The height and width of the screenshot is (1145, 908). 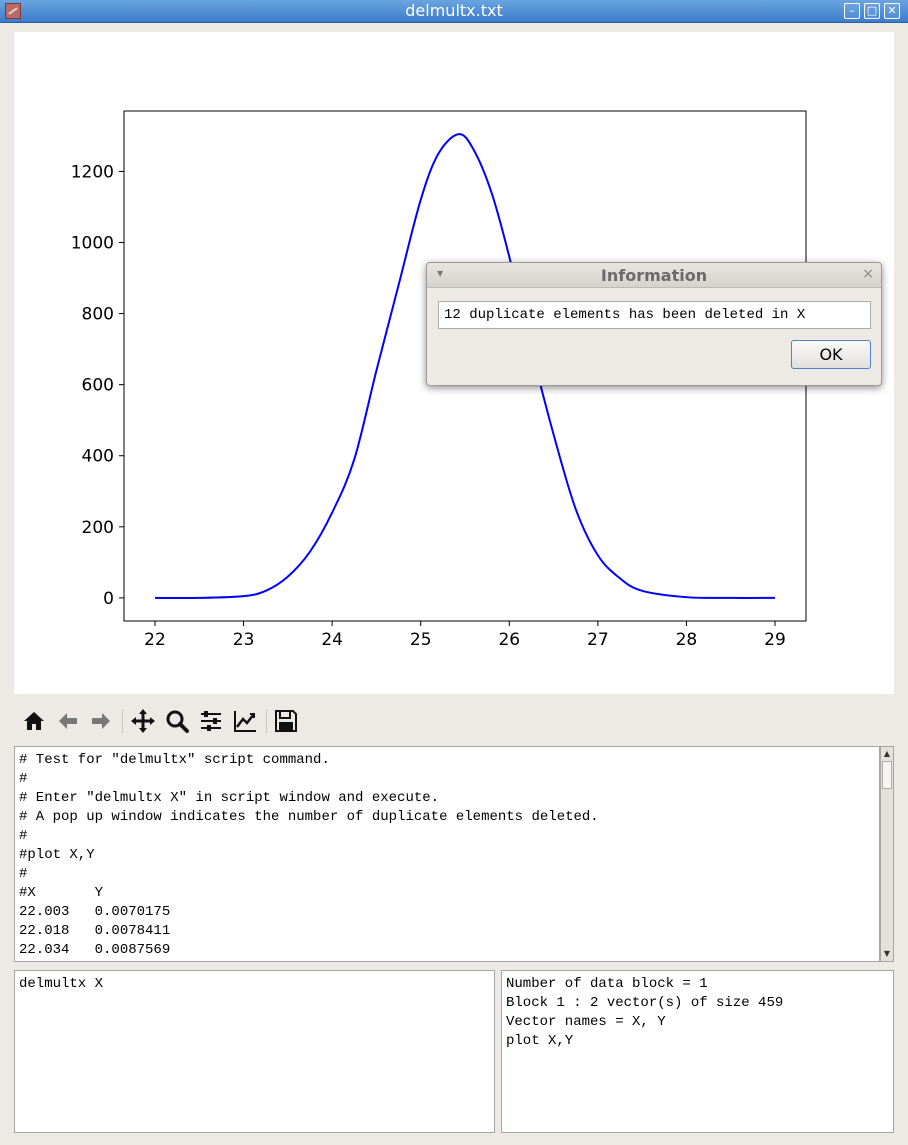 What do you see at coordinates (108, 599) in the screenshot?
I see `y-tick-label: 0` at bounding box center [108, 599].